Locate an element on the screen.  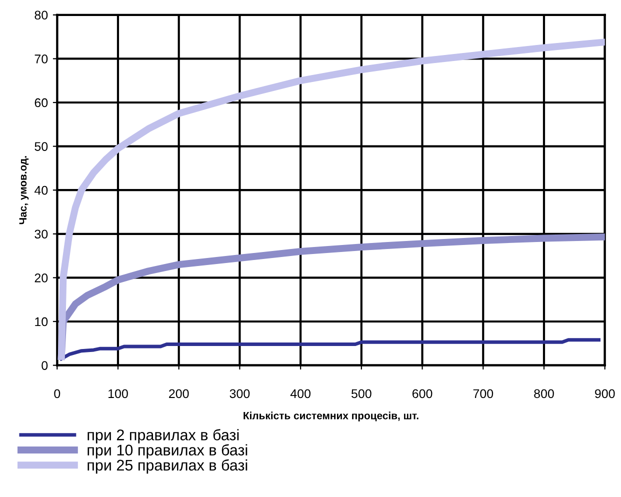
x-tick-label: 600 is located at coordinates (422, 393).